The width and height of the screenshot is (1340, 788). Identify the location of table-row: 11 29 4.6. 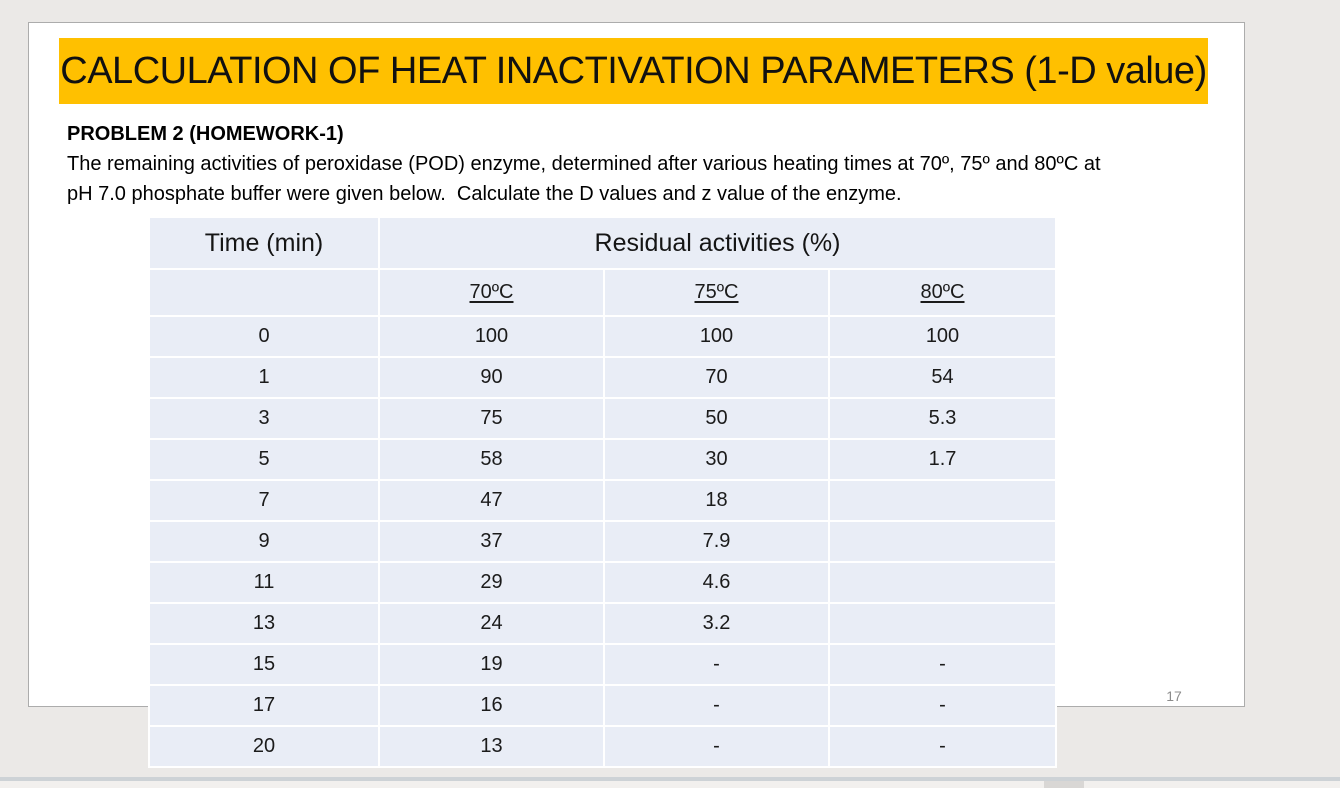
(602, 582).